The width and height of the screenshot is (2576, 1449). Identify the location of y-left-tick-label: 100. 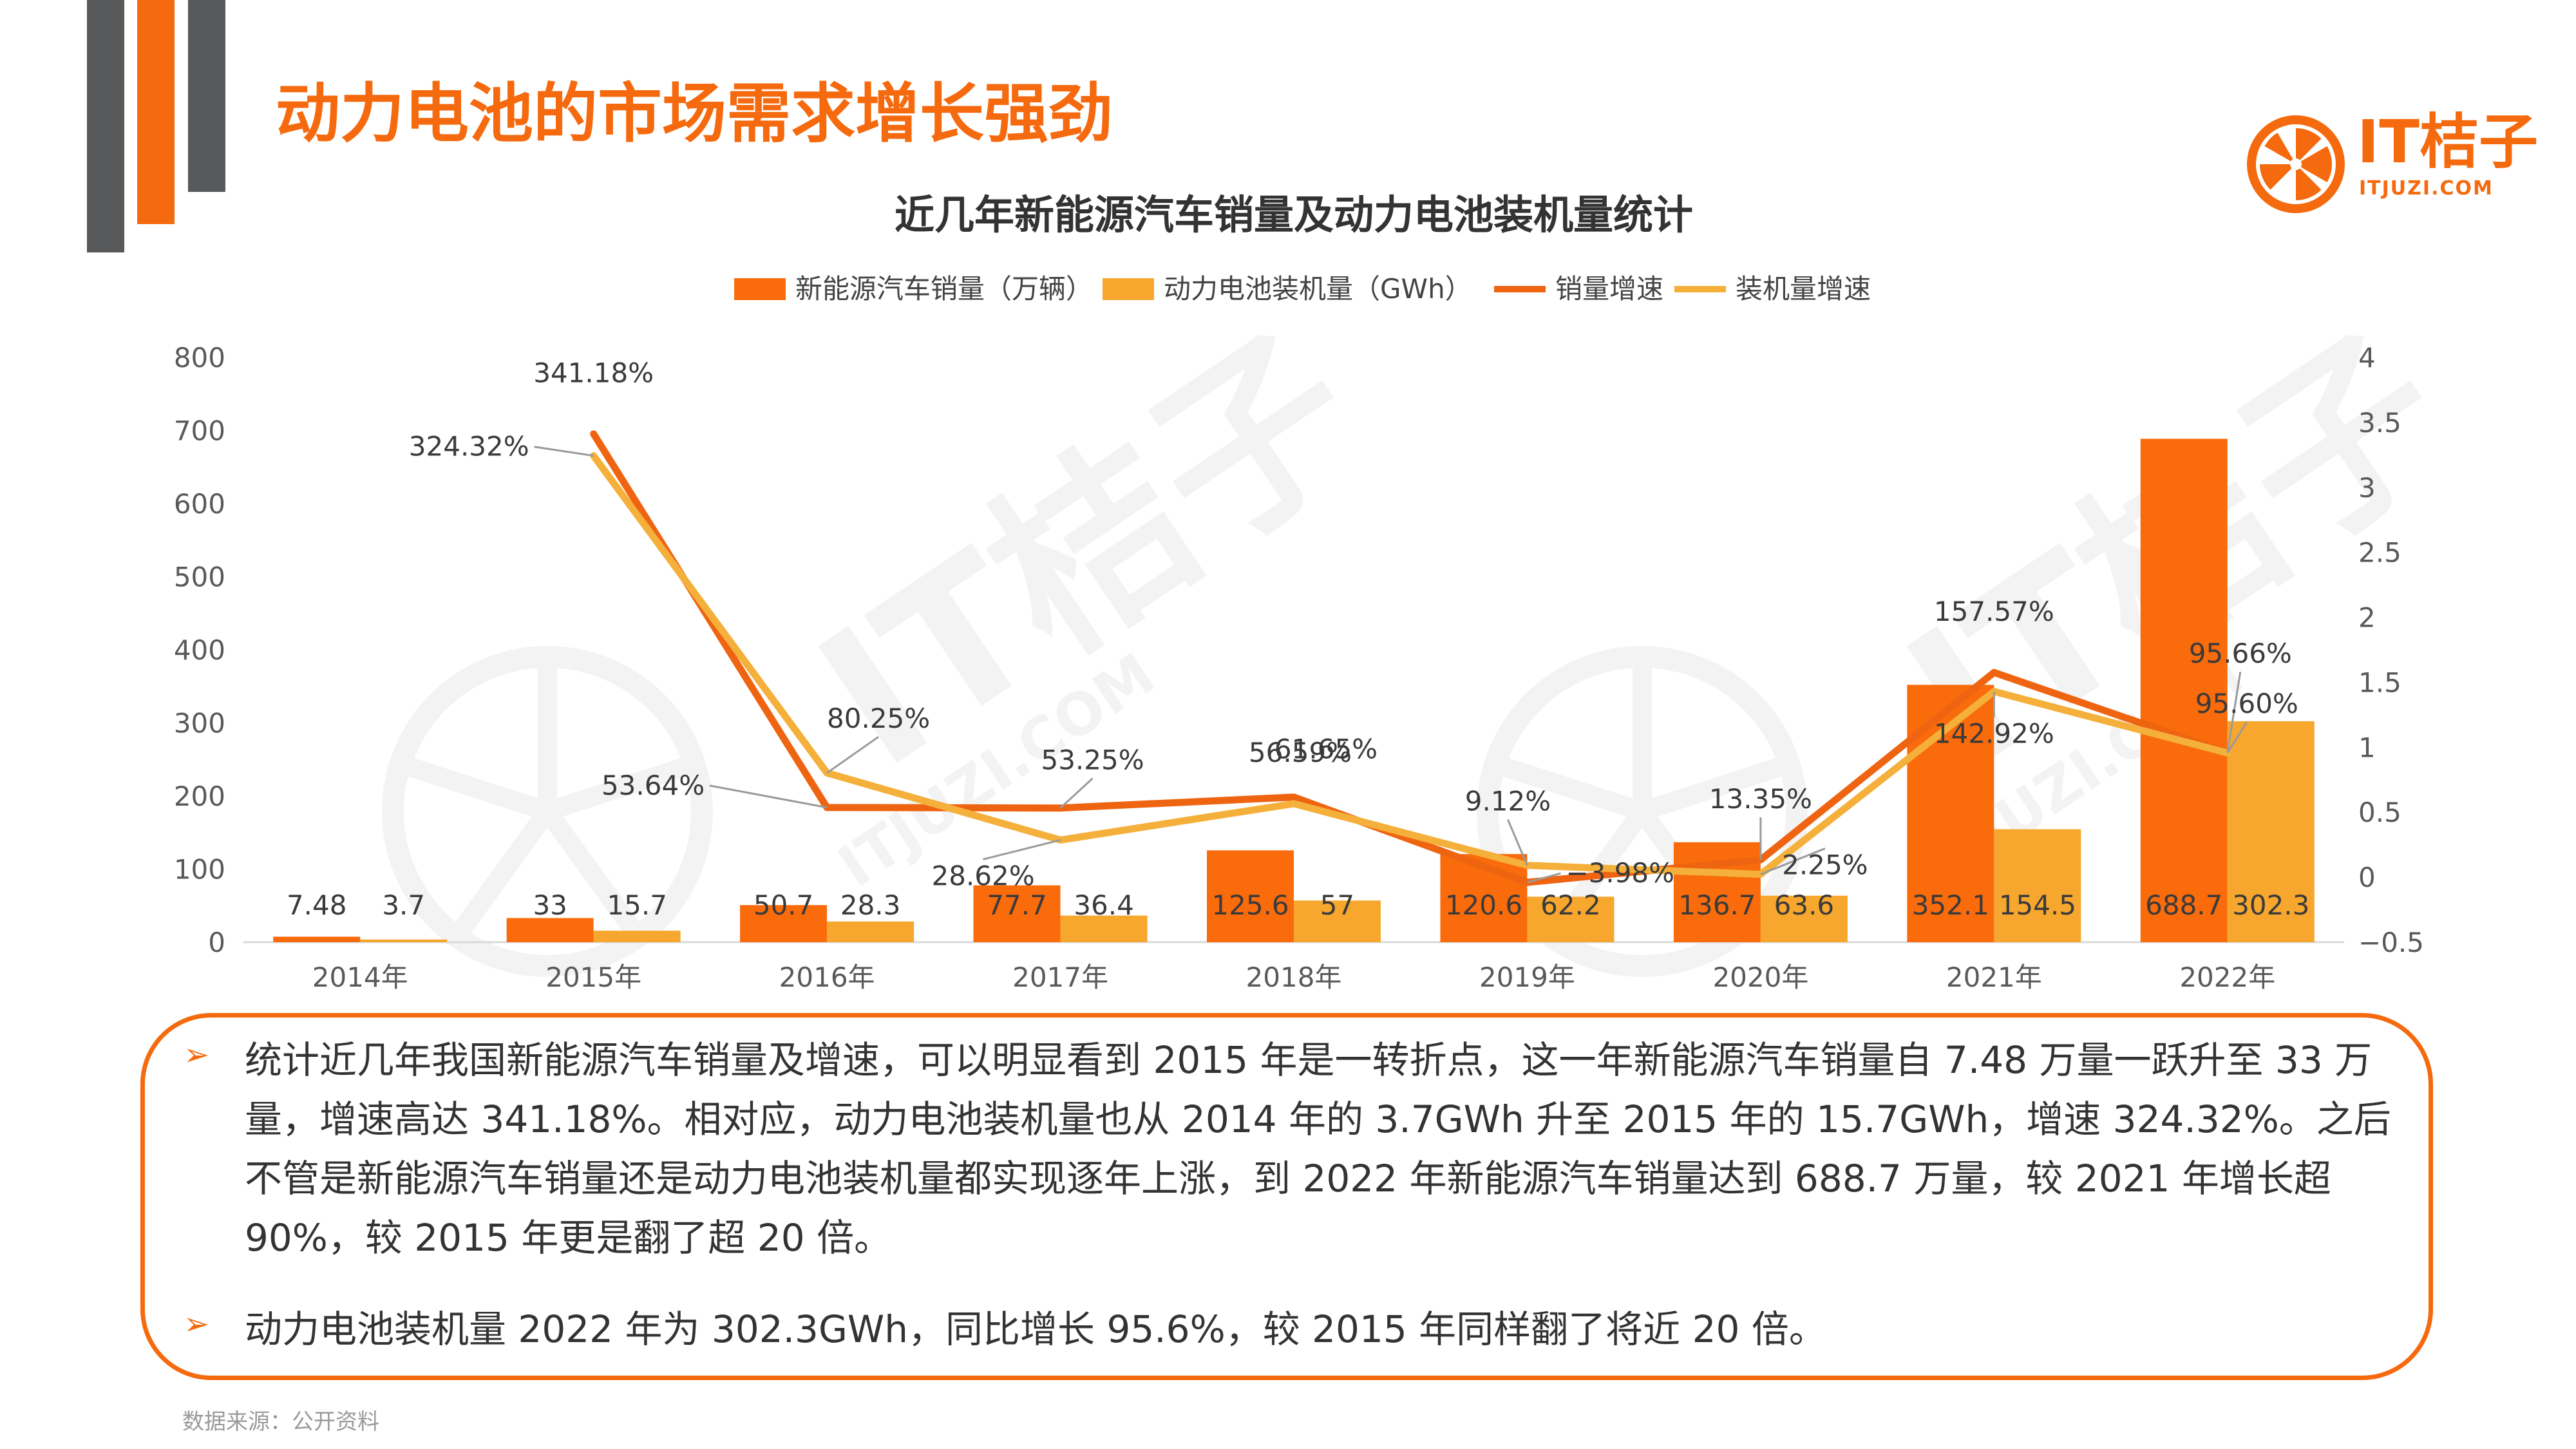
(199, 870).